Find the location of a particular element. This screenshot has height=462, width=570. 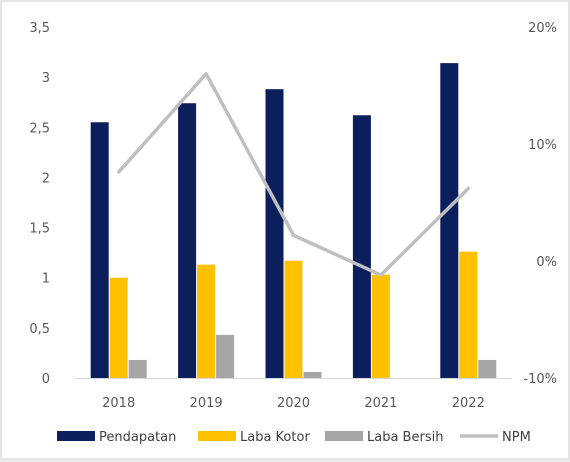

legend-label-laba-bersih: Laba Bersih is located at coordinates (405, 437).